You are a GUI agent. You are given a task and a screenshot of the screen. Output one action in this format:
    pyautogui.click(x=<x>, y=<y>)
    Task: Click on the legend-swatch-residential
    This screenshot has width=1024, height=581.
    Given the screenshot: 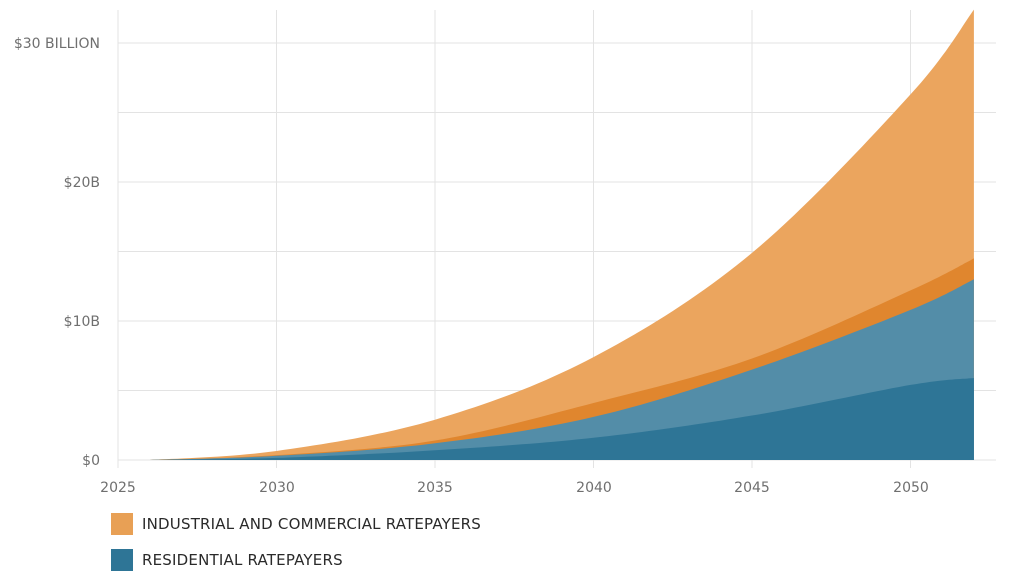 What is the action you would take?
    pyautogui.click(x=122, y=560)
    